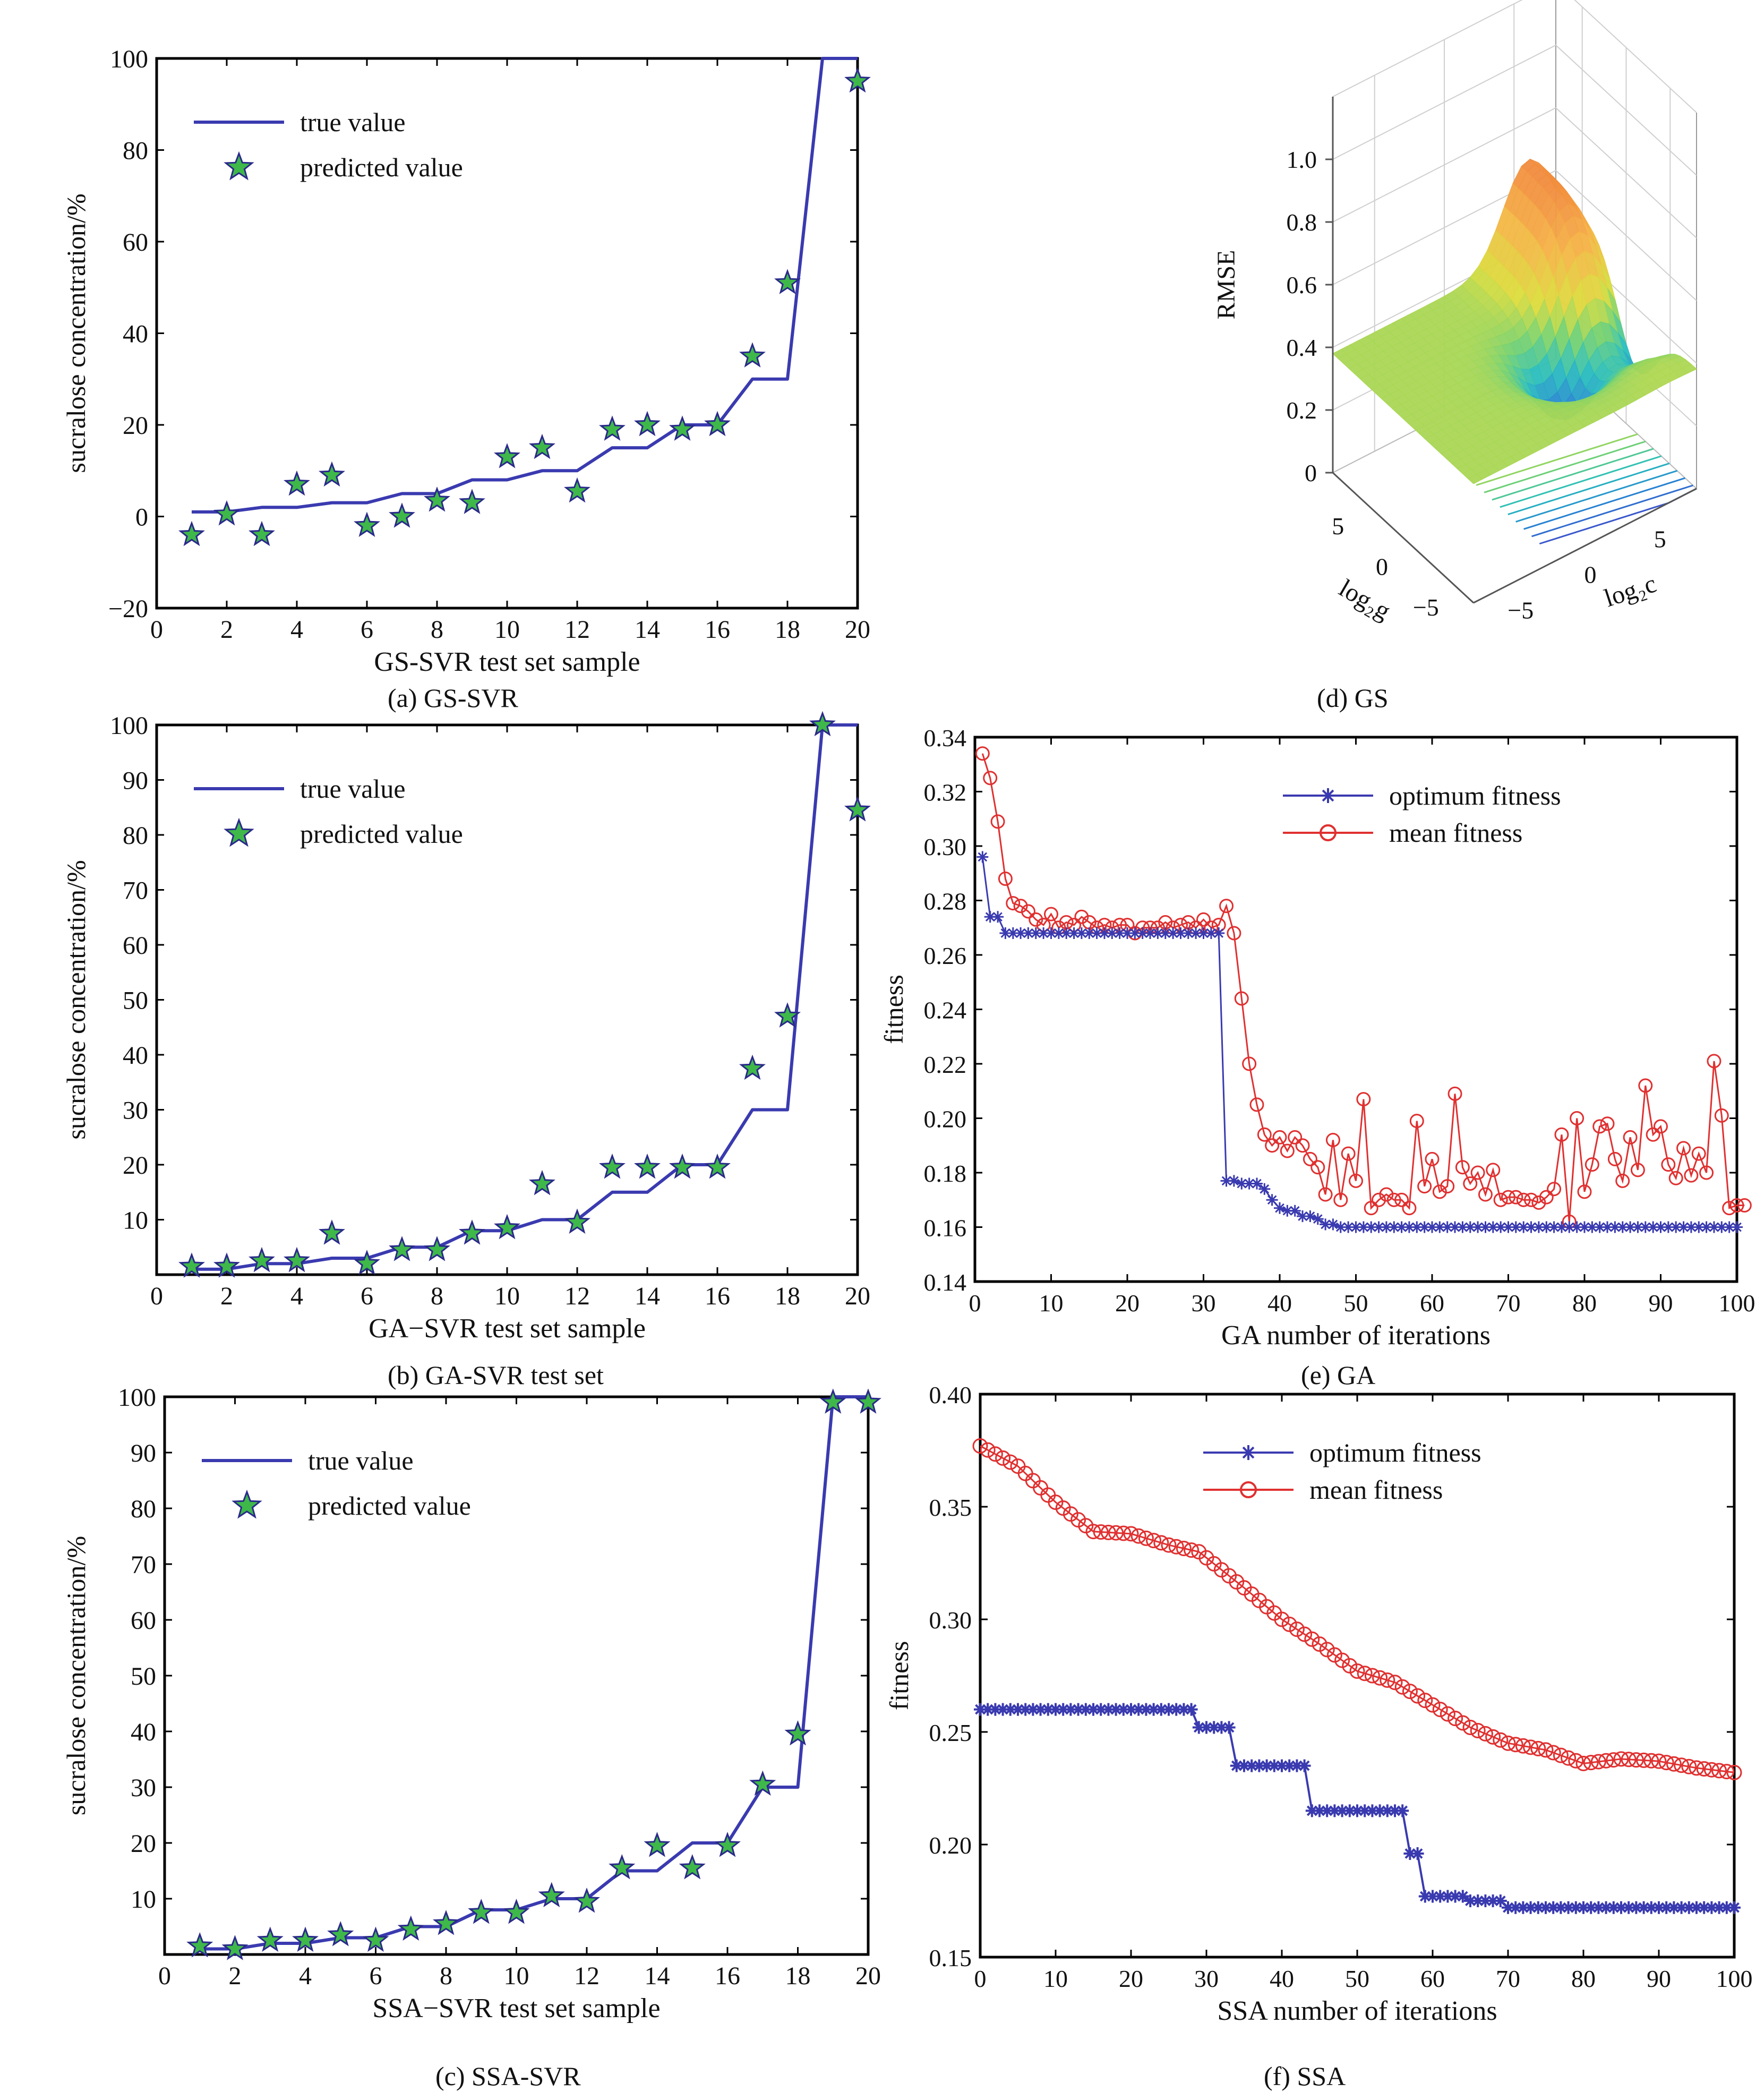 This screenshot has width=1756, height=2100. Describe the element at coordinates (1357, 1609) in the screenshot. I see `mean-fitness-line` at that location.